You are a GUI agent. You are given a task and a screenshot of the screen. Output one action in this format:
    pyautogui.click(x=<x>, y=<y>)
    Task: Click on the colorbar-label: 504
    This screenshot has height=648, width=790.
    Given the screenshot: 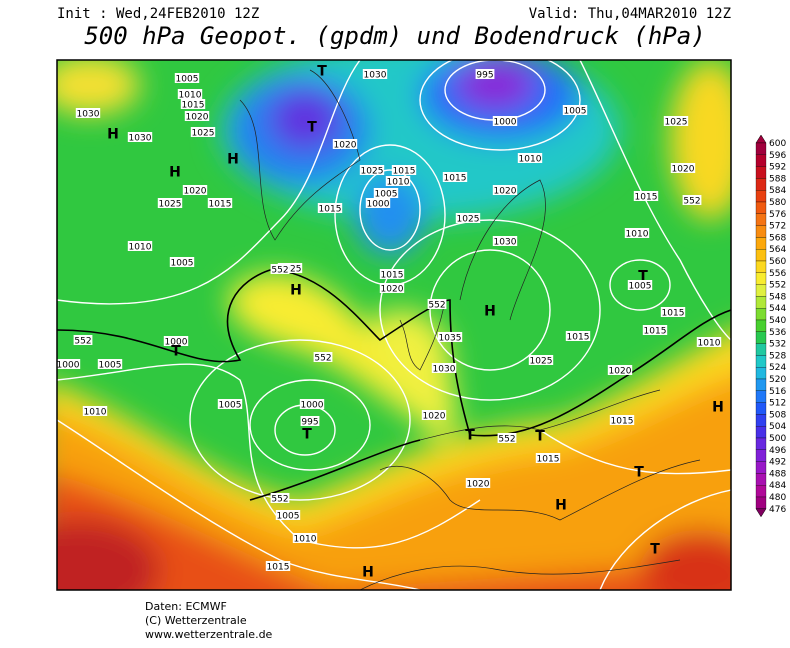 What is the action you would take?
    pyautogui.click(x=777, y=427)
    